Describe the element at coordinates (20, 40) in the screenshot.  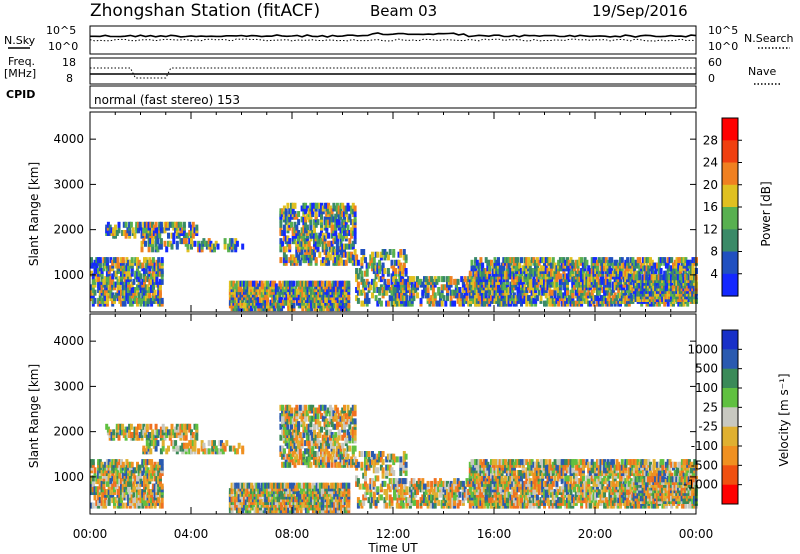
I see `nsky-label: N.Sky` at that location.